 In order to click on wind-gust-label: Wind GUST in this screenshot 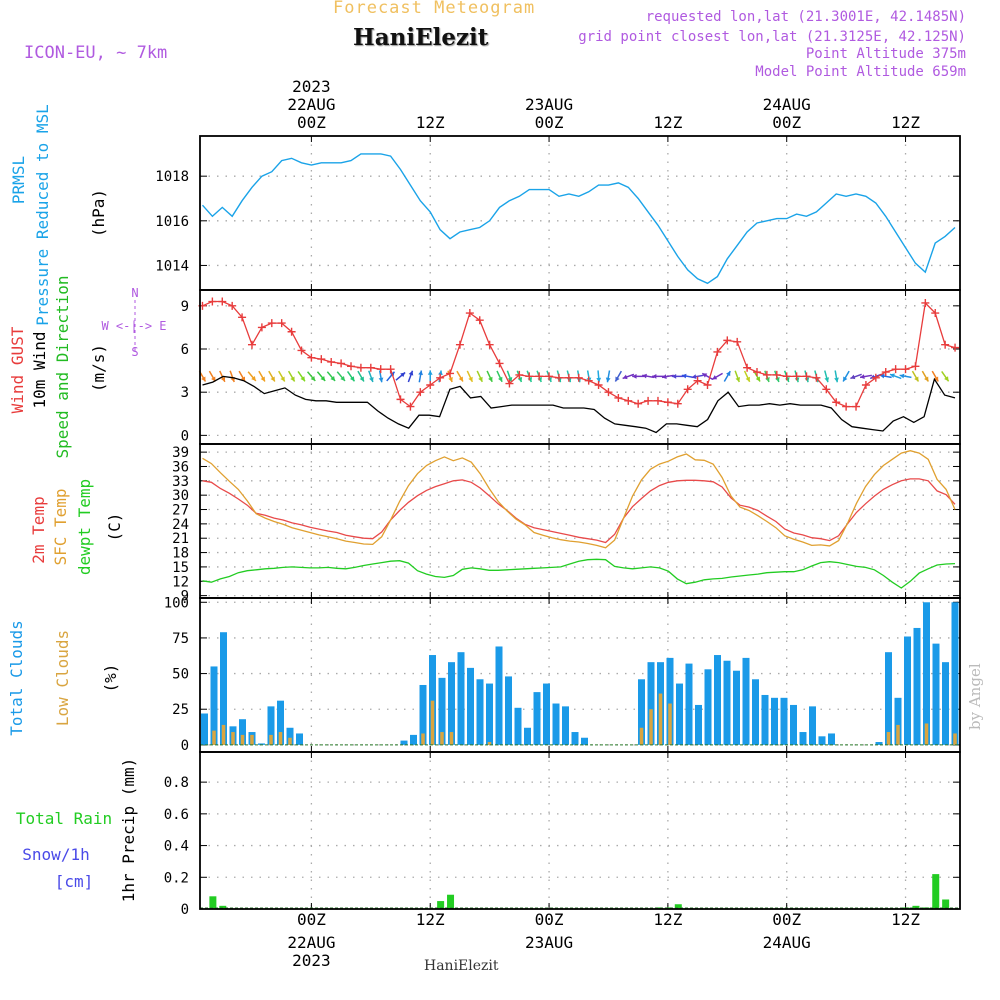, I will do `click(17, 369)`.